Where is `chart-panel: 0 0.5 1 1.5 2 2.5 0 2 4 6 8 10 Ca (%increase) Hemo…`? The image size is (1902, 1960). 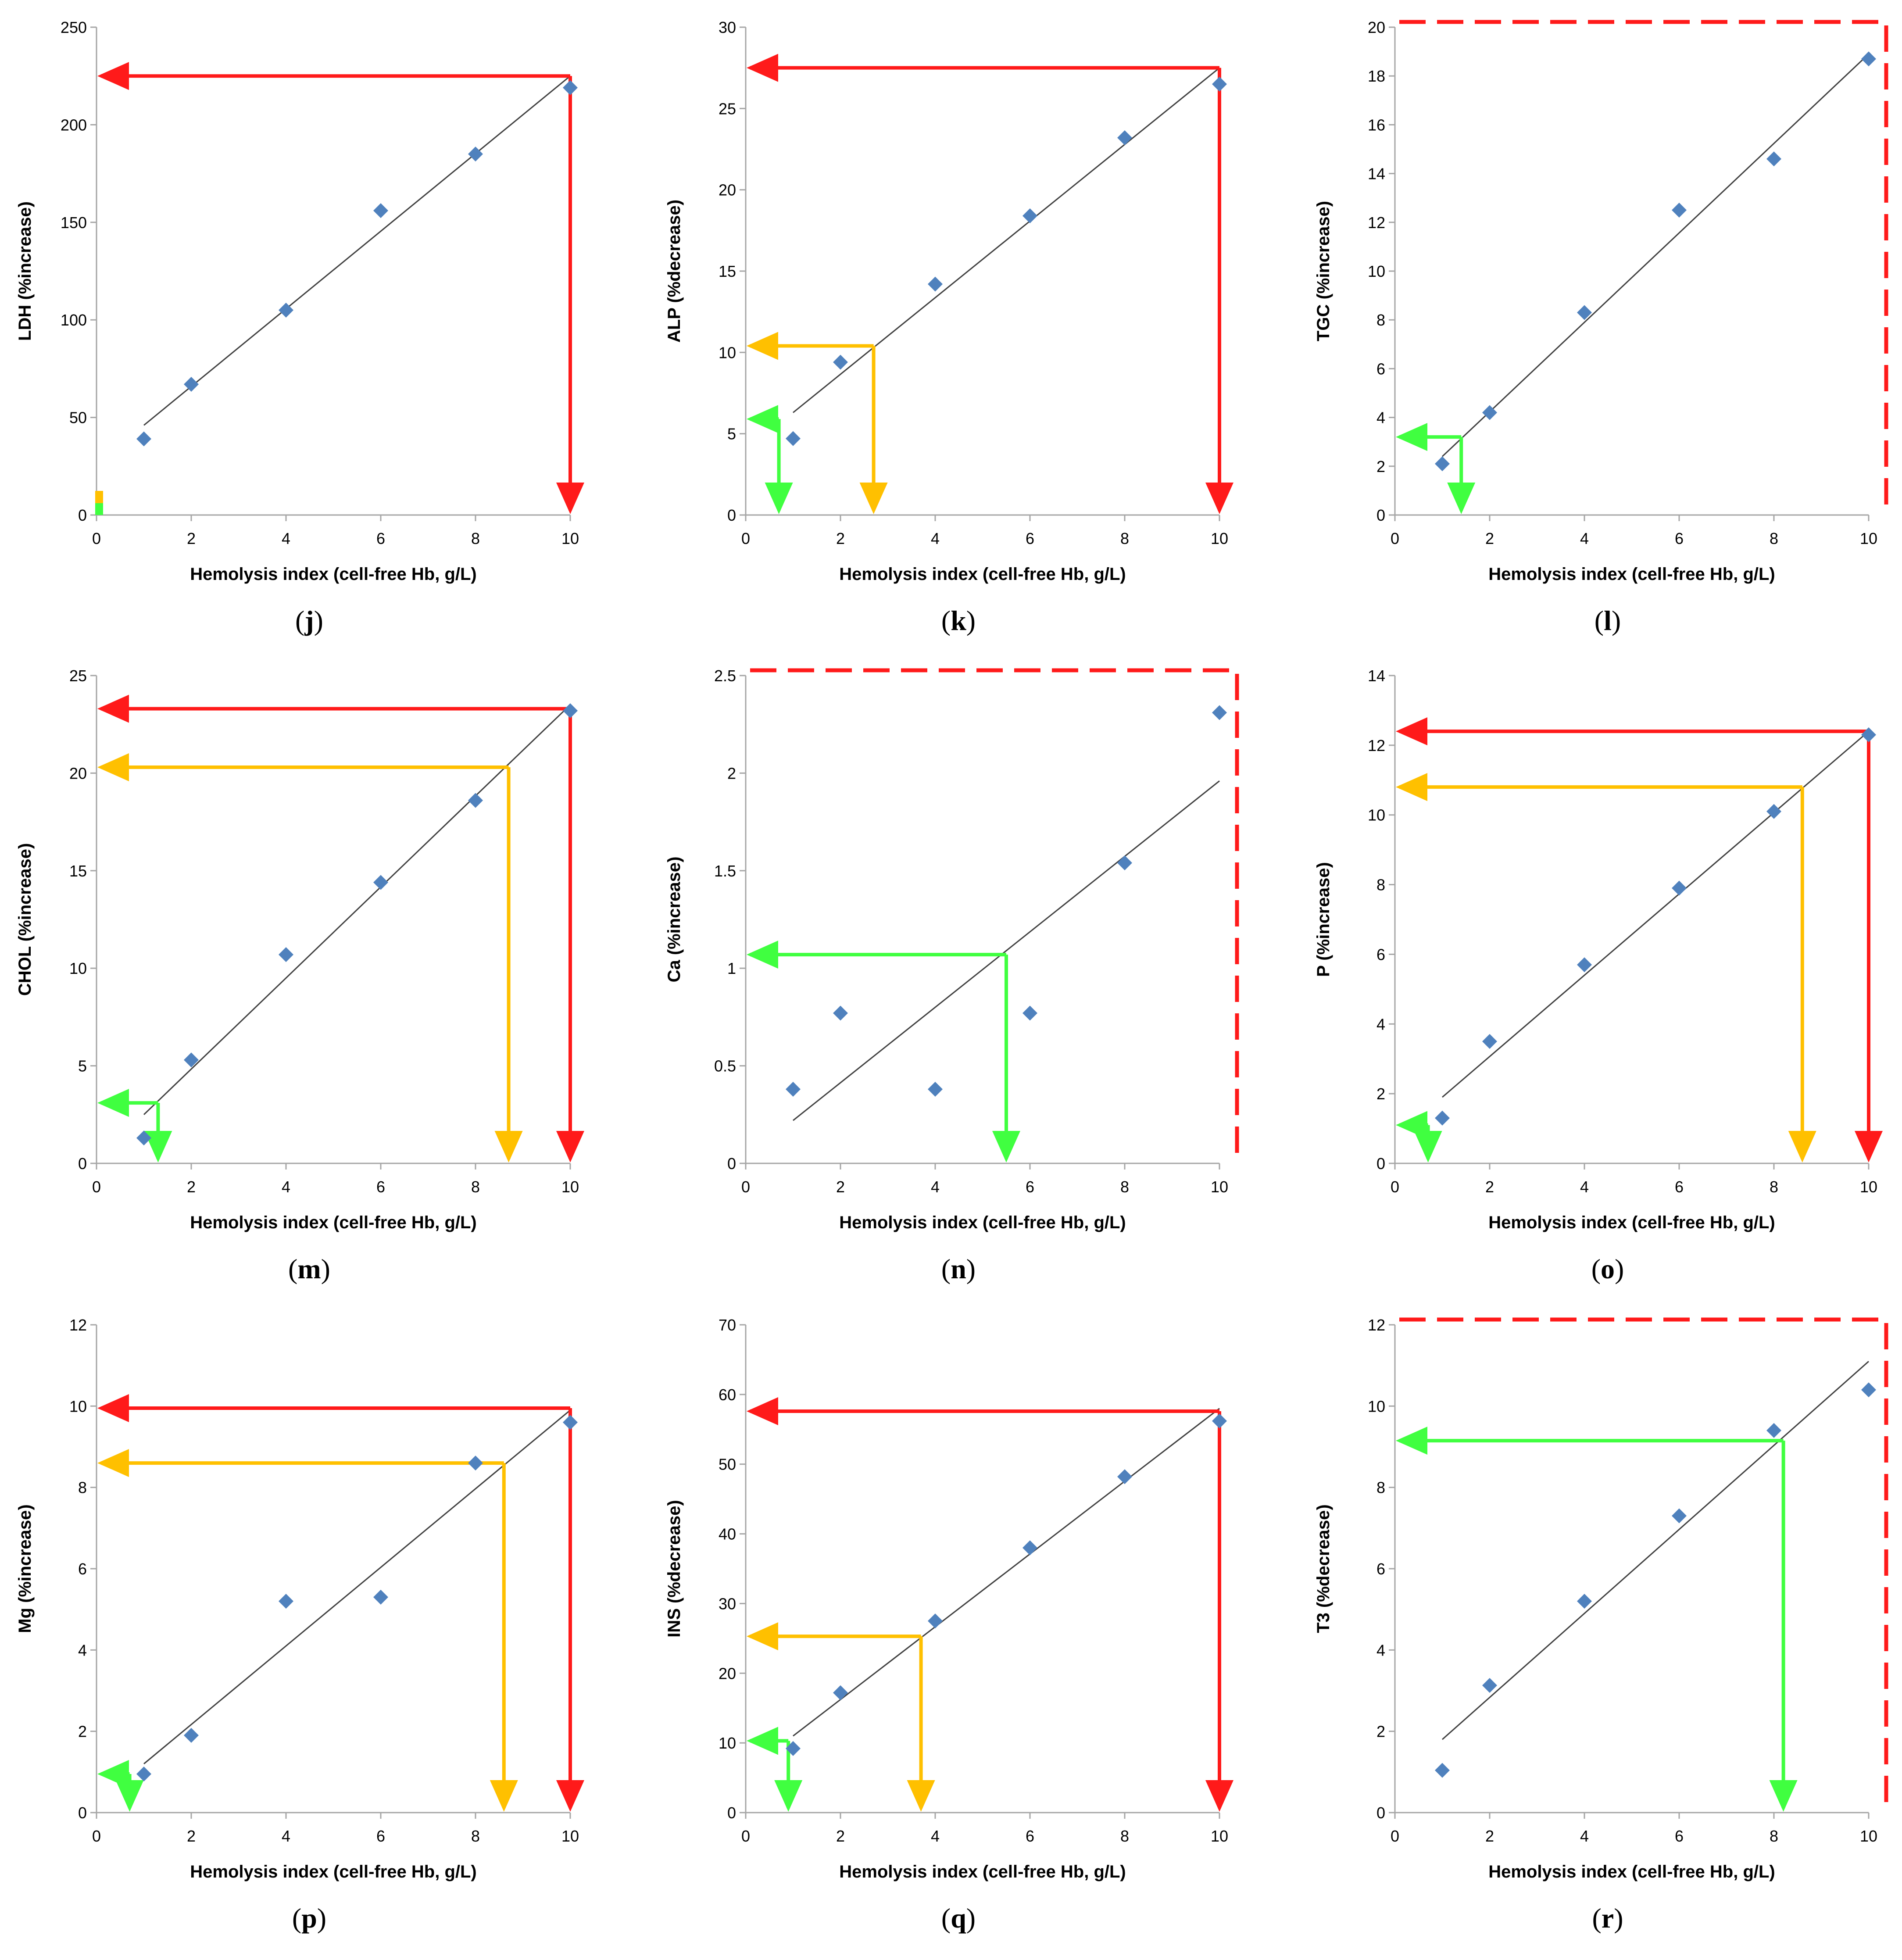 chart-panel: 0 0.5 1 1.5 2 2.5 0 2 4 6 8 10 Ca (%increase) Hemo… is located at coordinates (952, 975).